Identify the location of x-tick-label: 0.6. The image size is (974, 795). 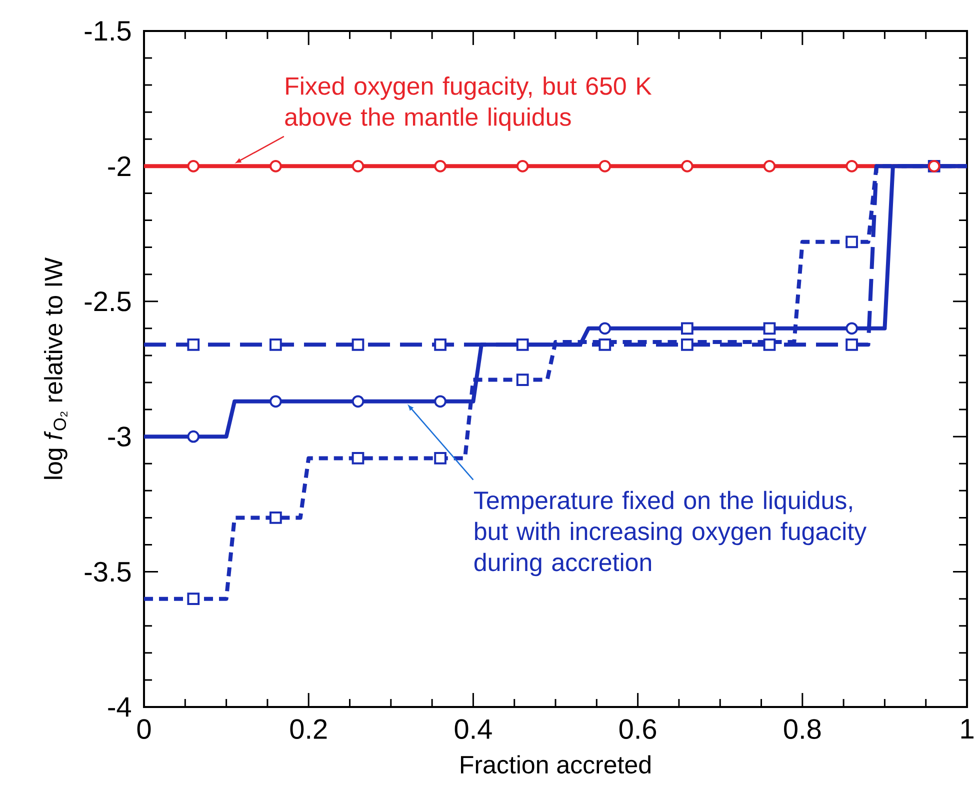
(637, 729).